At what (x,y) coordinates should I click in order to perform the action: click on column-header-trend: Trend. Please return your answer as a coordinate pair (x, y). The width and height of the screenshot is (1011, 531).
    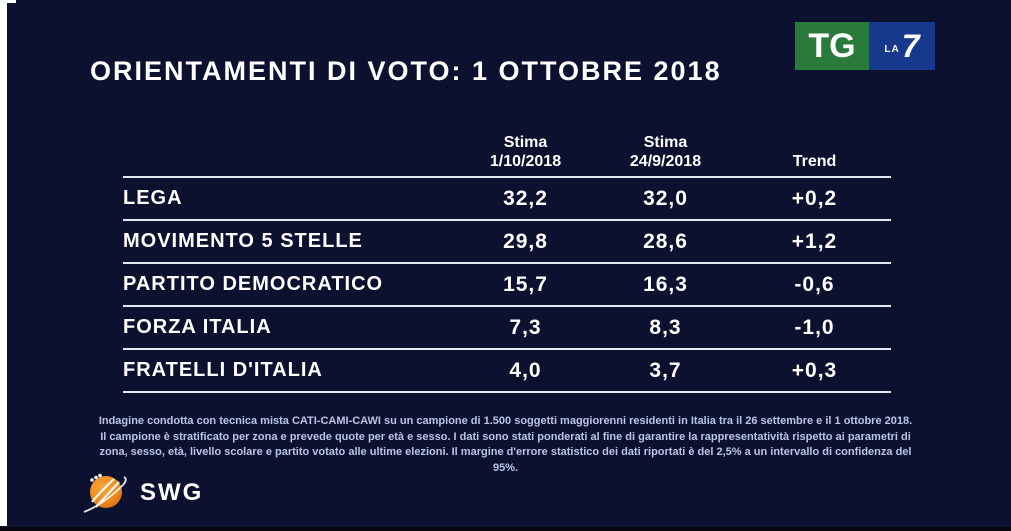
    Looking at the image, I should click on (814, 161).